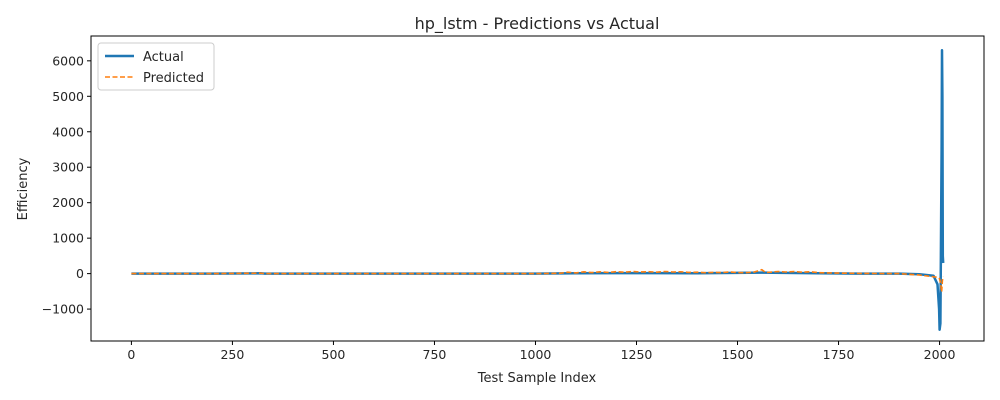 This screenshot has width=1000, height=400. I want to click on x-tick-label: 750, so click(435, 354).